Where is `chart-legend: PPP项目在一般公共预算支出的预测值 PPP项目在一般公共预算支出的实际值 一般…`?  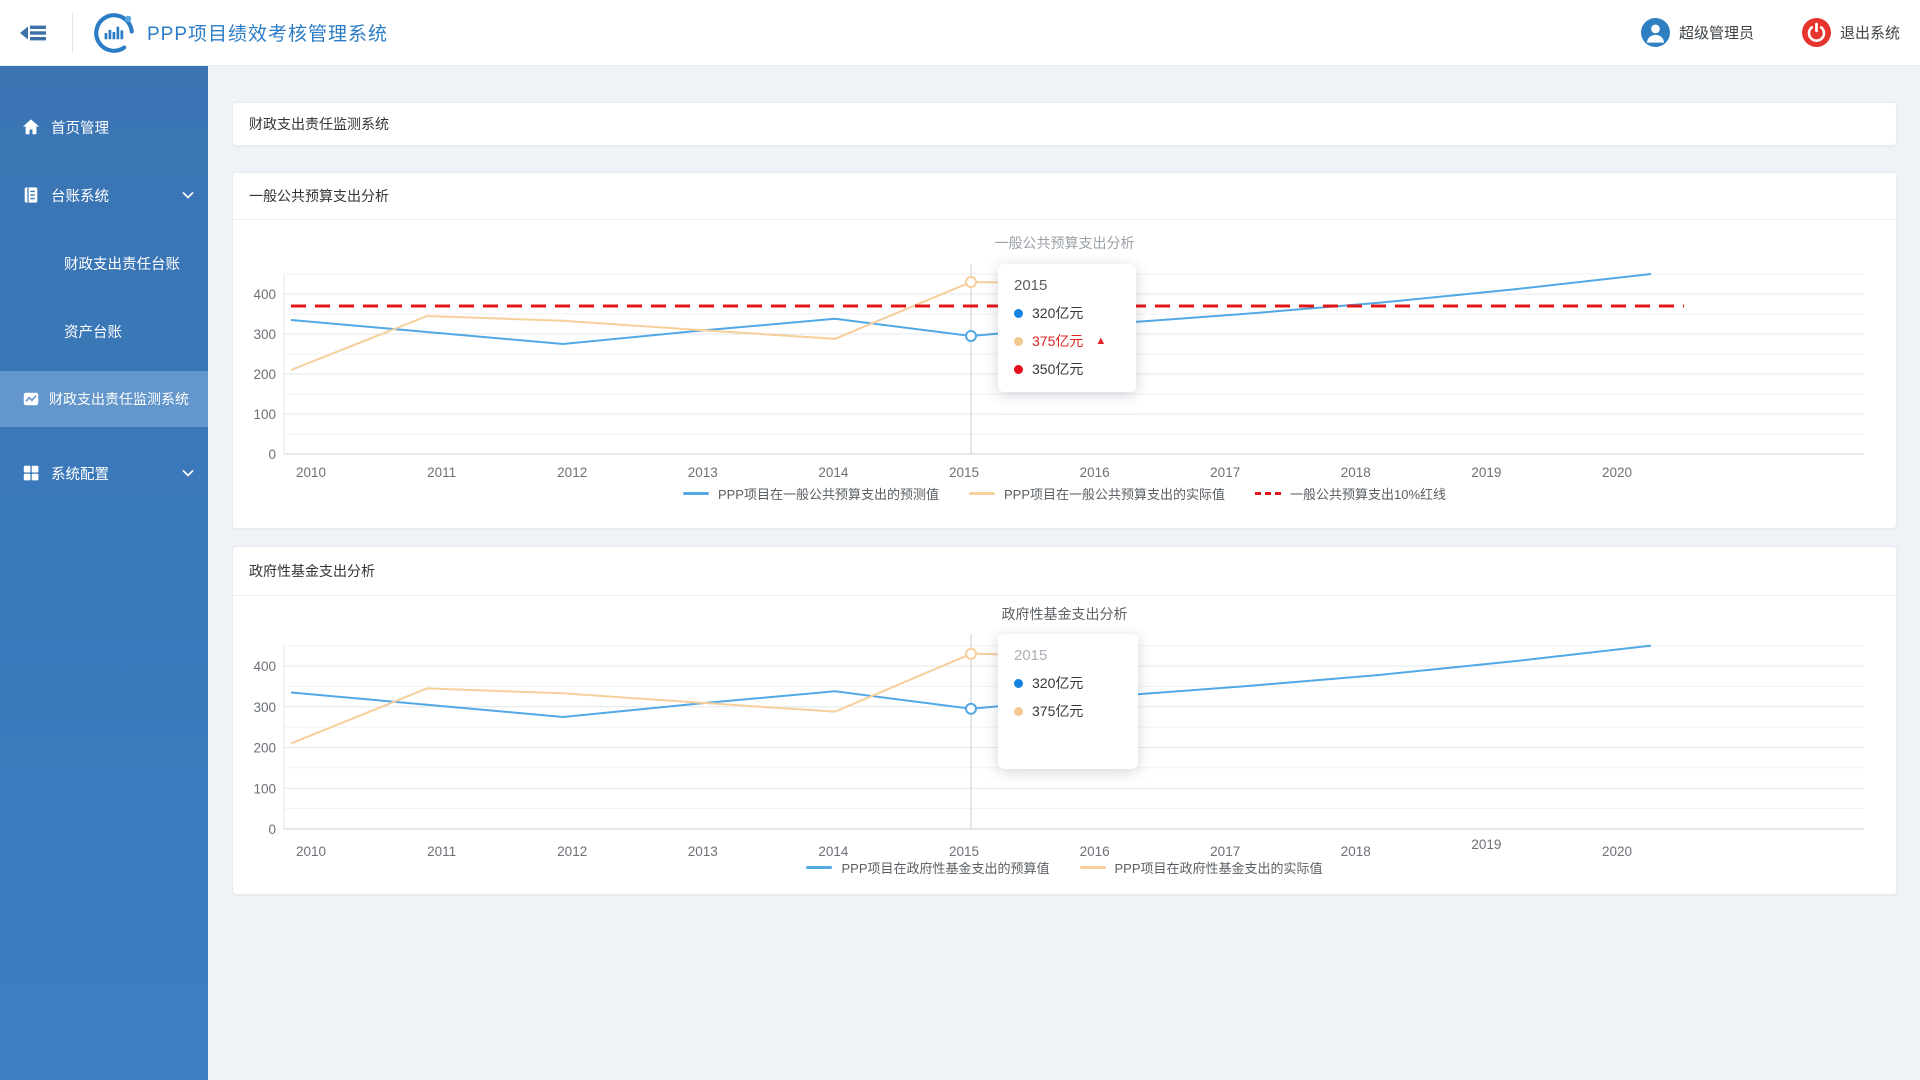 chart-legend: PPP项目在一般公共预算支出的预测值 PPP项目在一般公共预算支出的实际值 一般… is located at coordinates (1064, 493).